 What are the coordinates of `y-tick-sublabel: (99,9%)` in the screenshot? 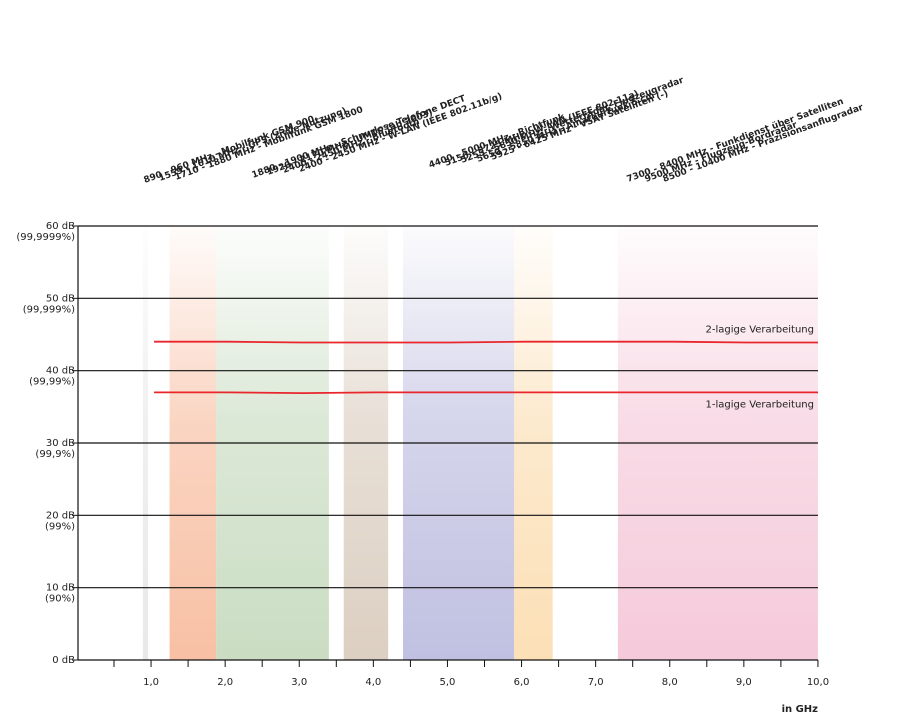 It's located at (55, 454).